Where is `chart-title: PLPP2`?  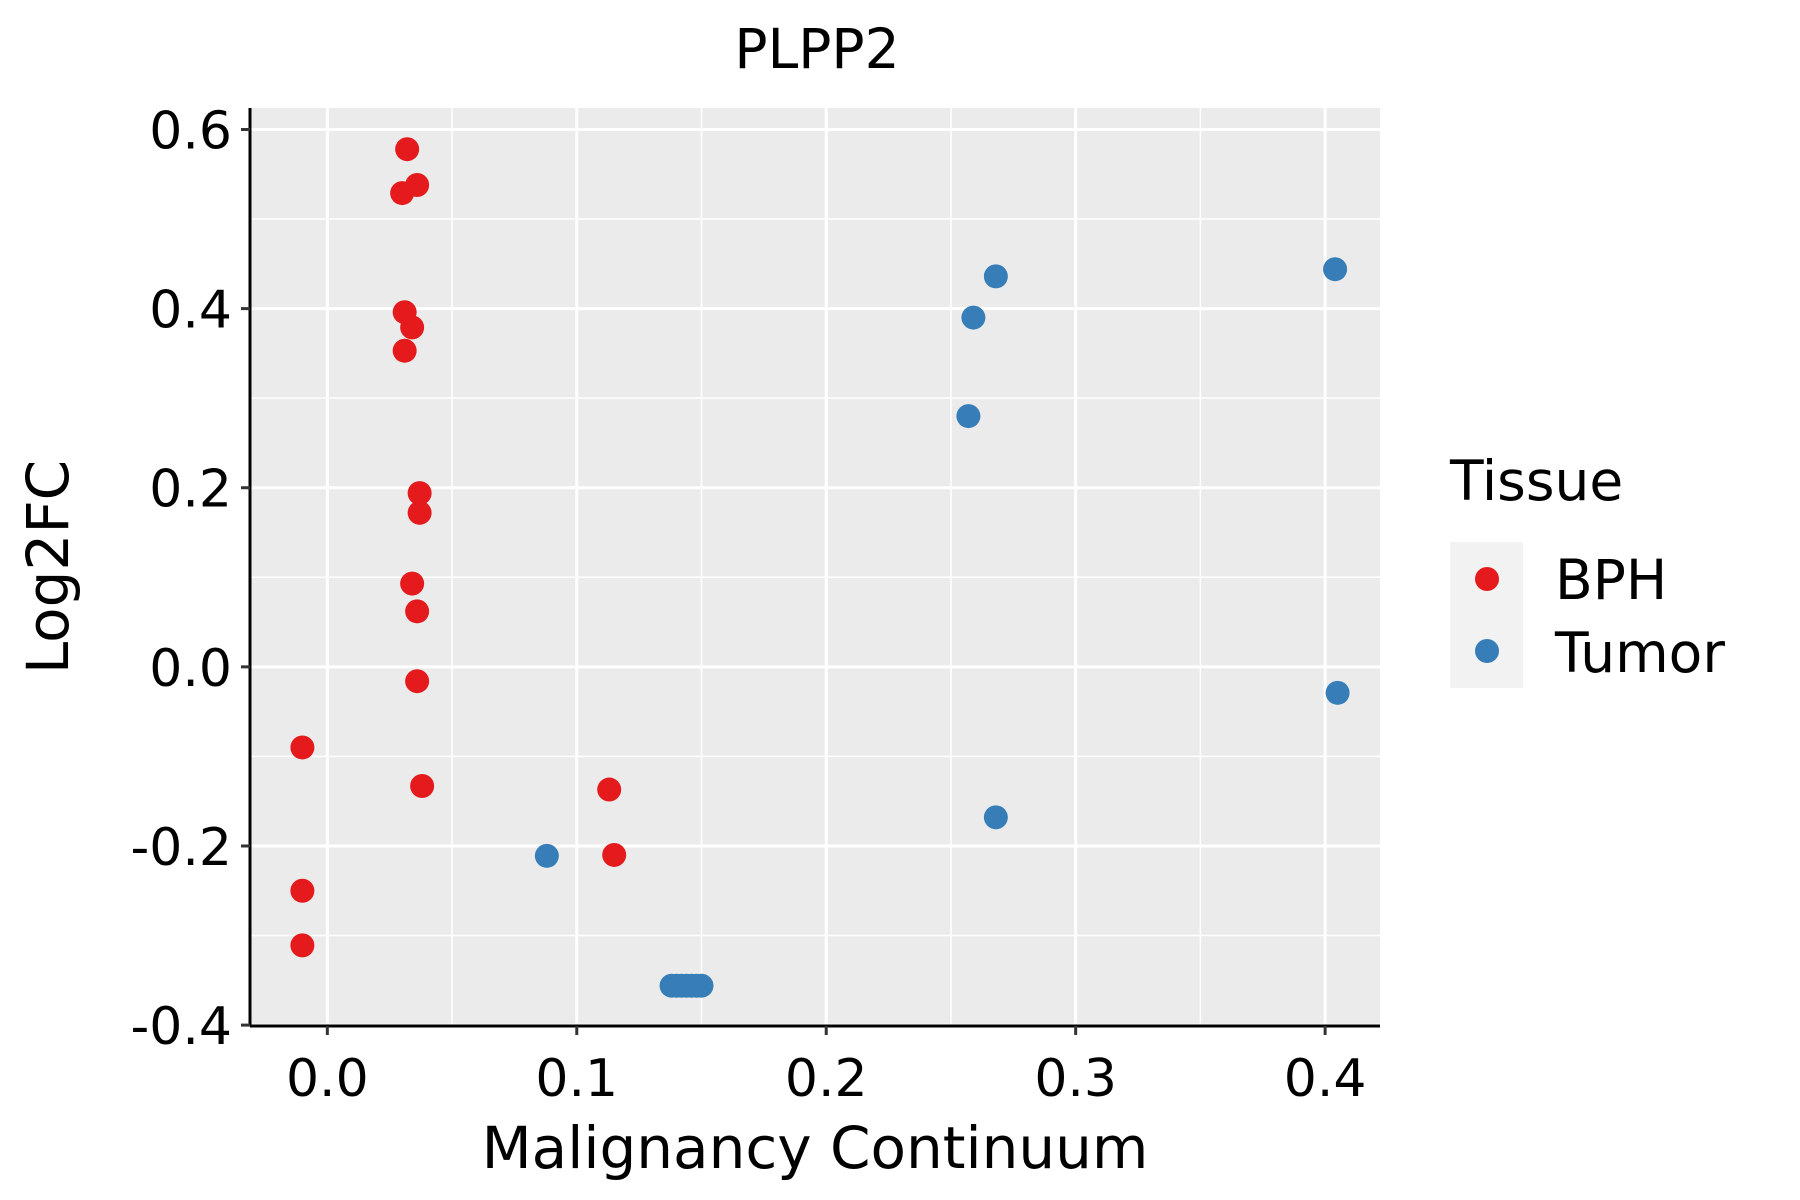 chart-title: PLPP2 is located at coordinates (816, 49).